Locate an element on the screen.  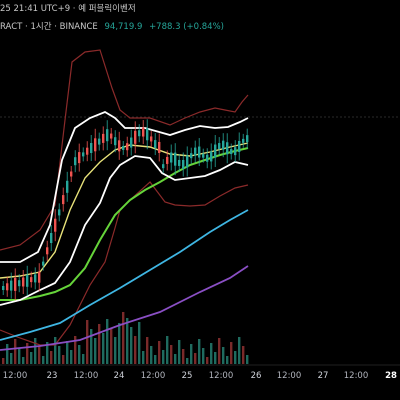
volume-bars is located at coordinates (125, 338).